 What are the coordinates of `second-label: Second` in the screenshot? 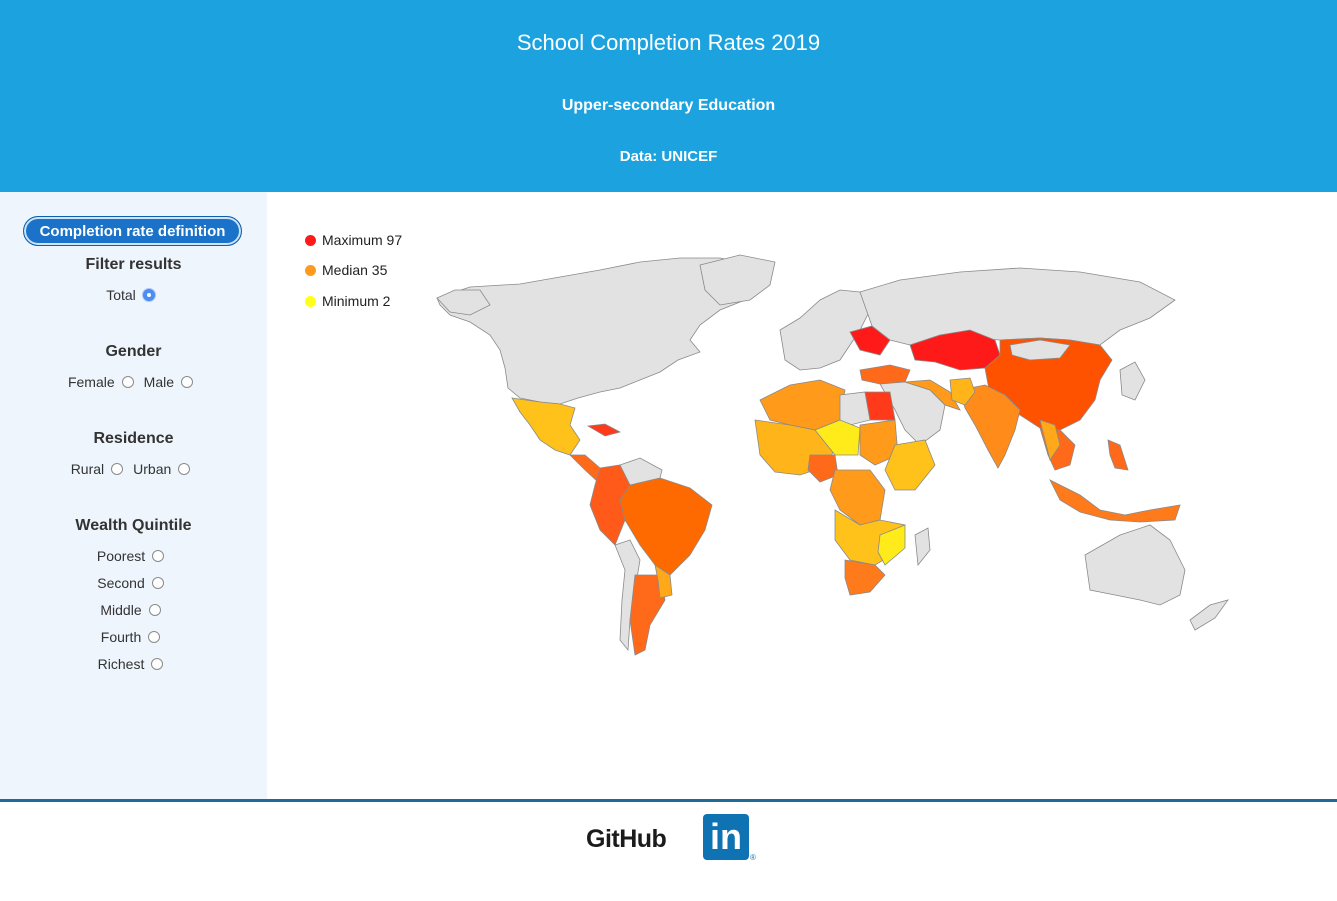 It's located at (121, 583).